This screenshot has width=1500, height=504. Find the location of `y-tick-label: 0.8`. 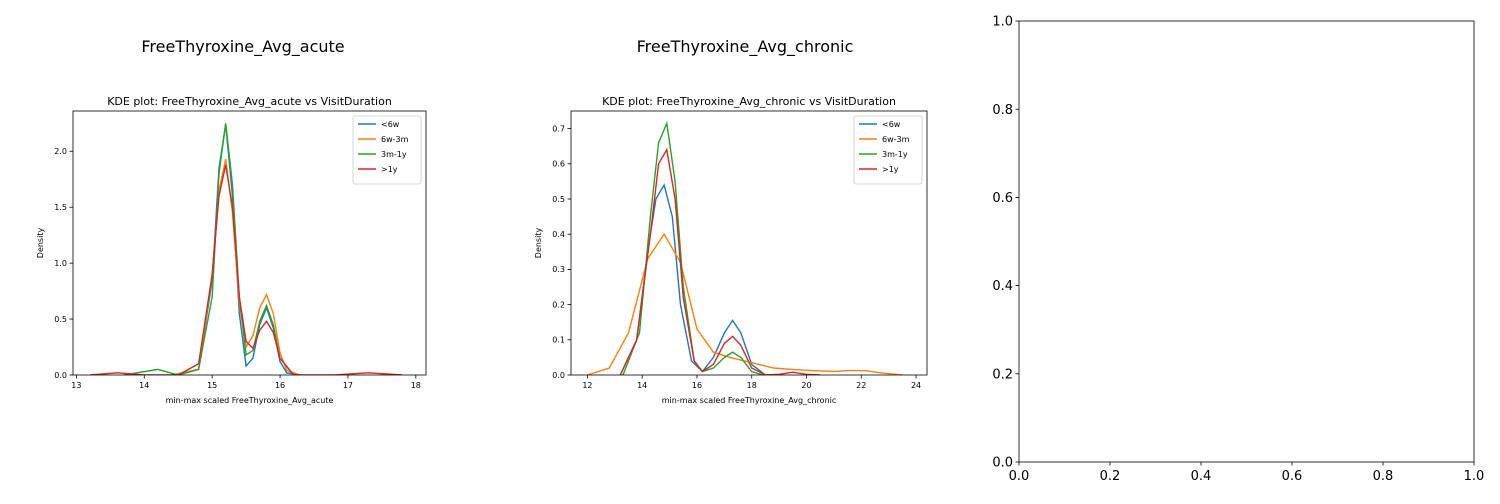

y-tick-label: 0.8 is located at coordinates (1002, 110).